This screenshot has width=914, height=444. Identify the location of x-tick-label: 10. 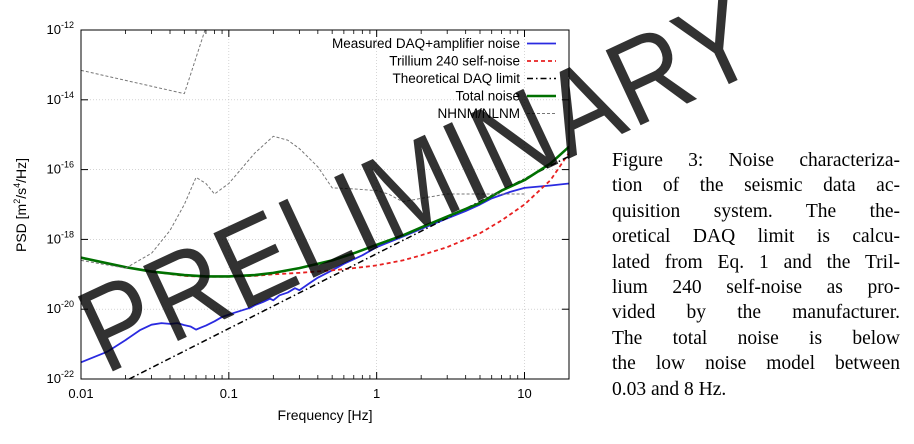
(524, 393).